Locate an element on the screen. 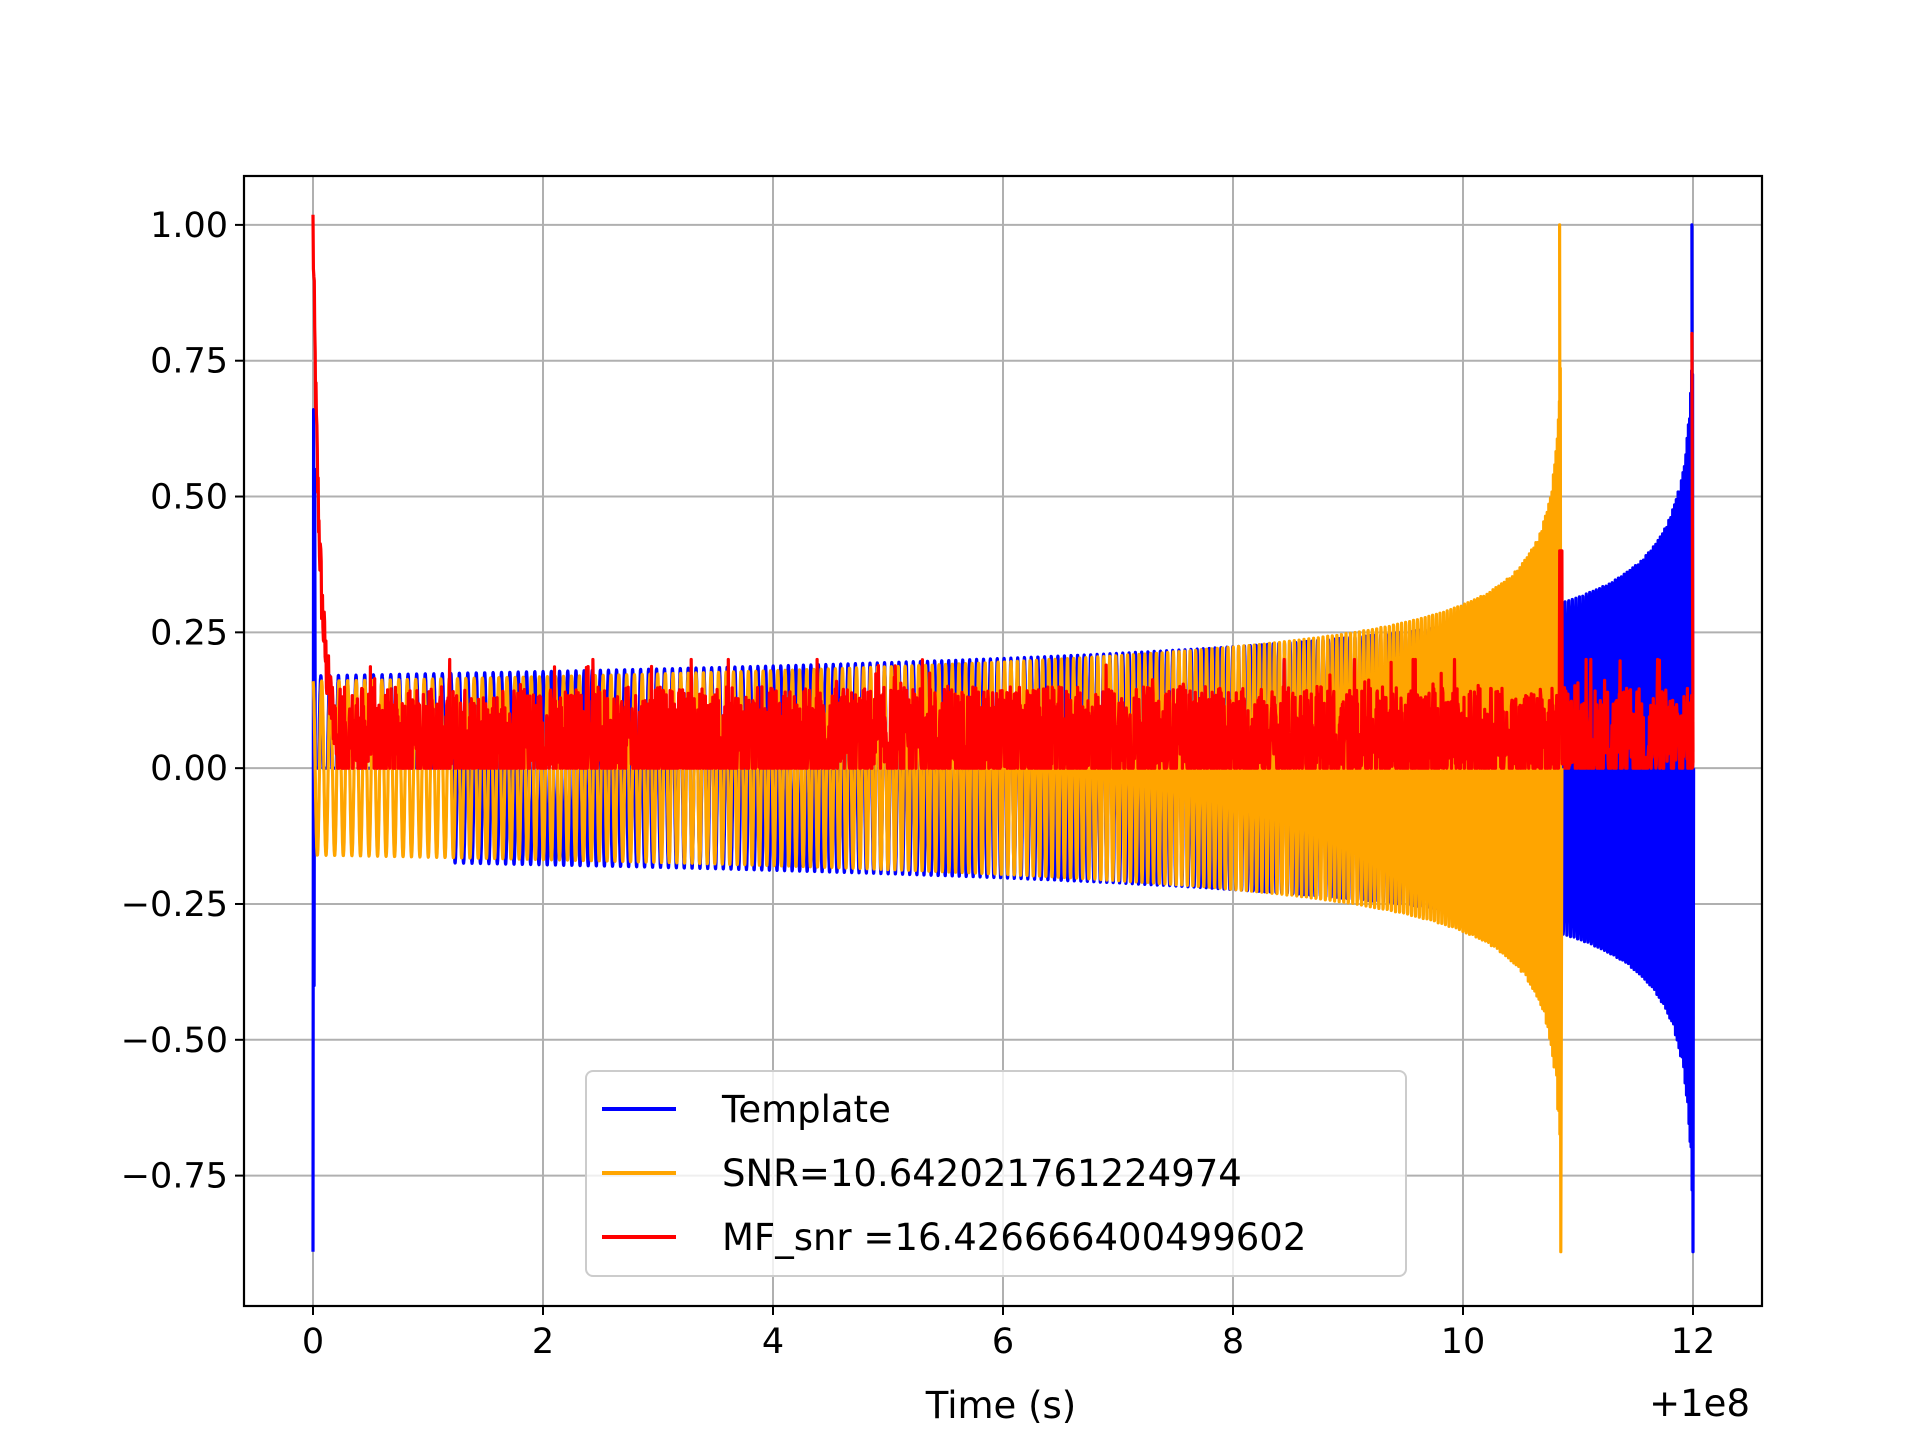 The width and height of the screenshot is (1920, 1445). legend-label-2: MF_snr =16.426666400499602 is located at coordinates (1014, 1237).